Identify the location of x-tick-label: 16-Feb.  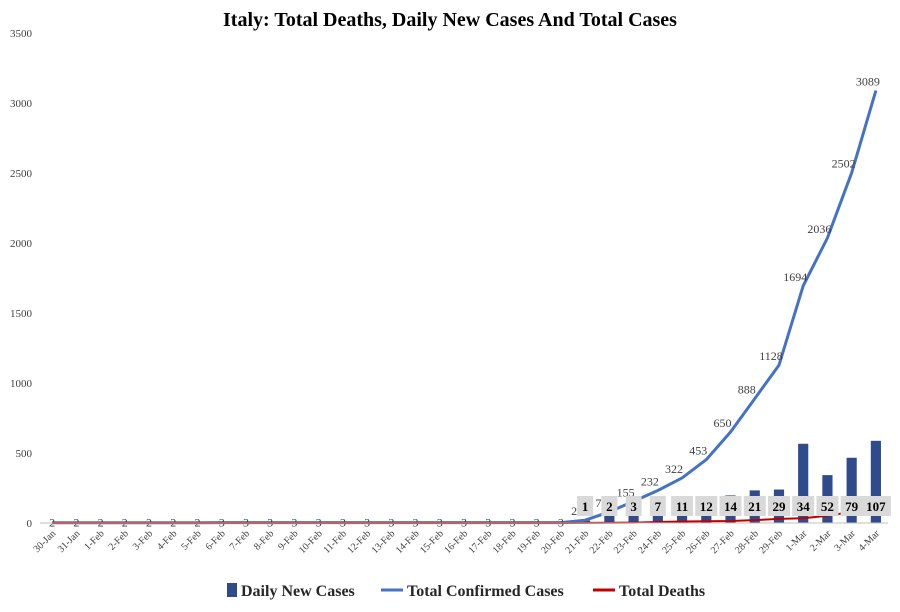
(456, 542).